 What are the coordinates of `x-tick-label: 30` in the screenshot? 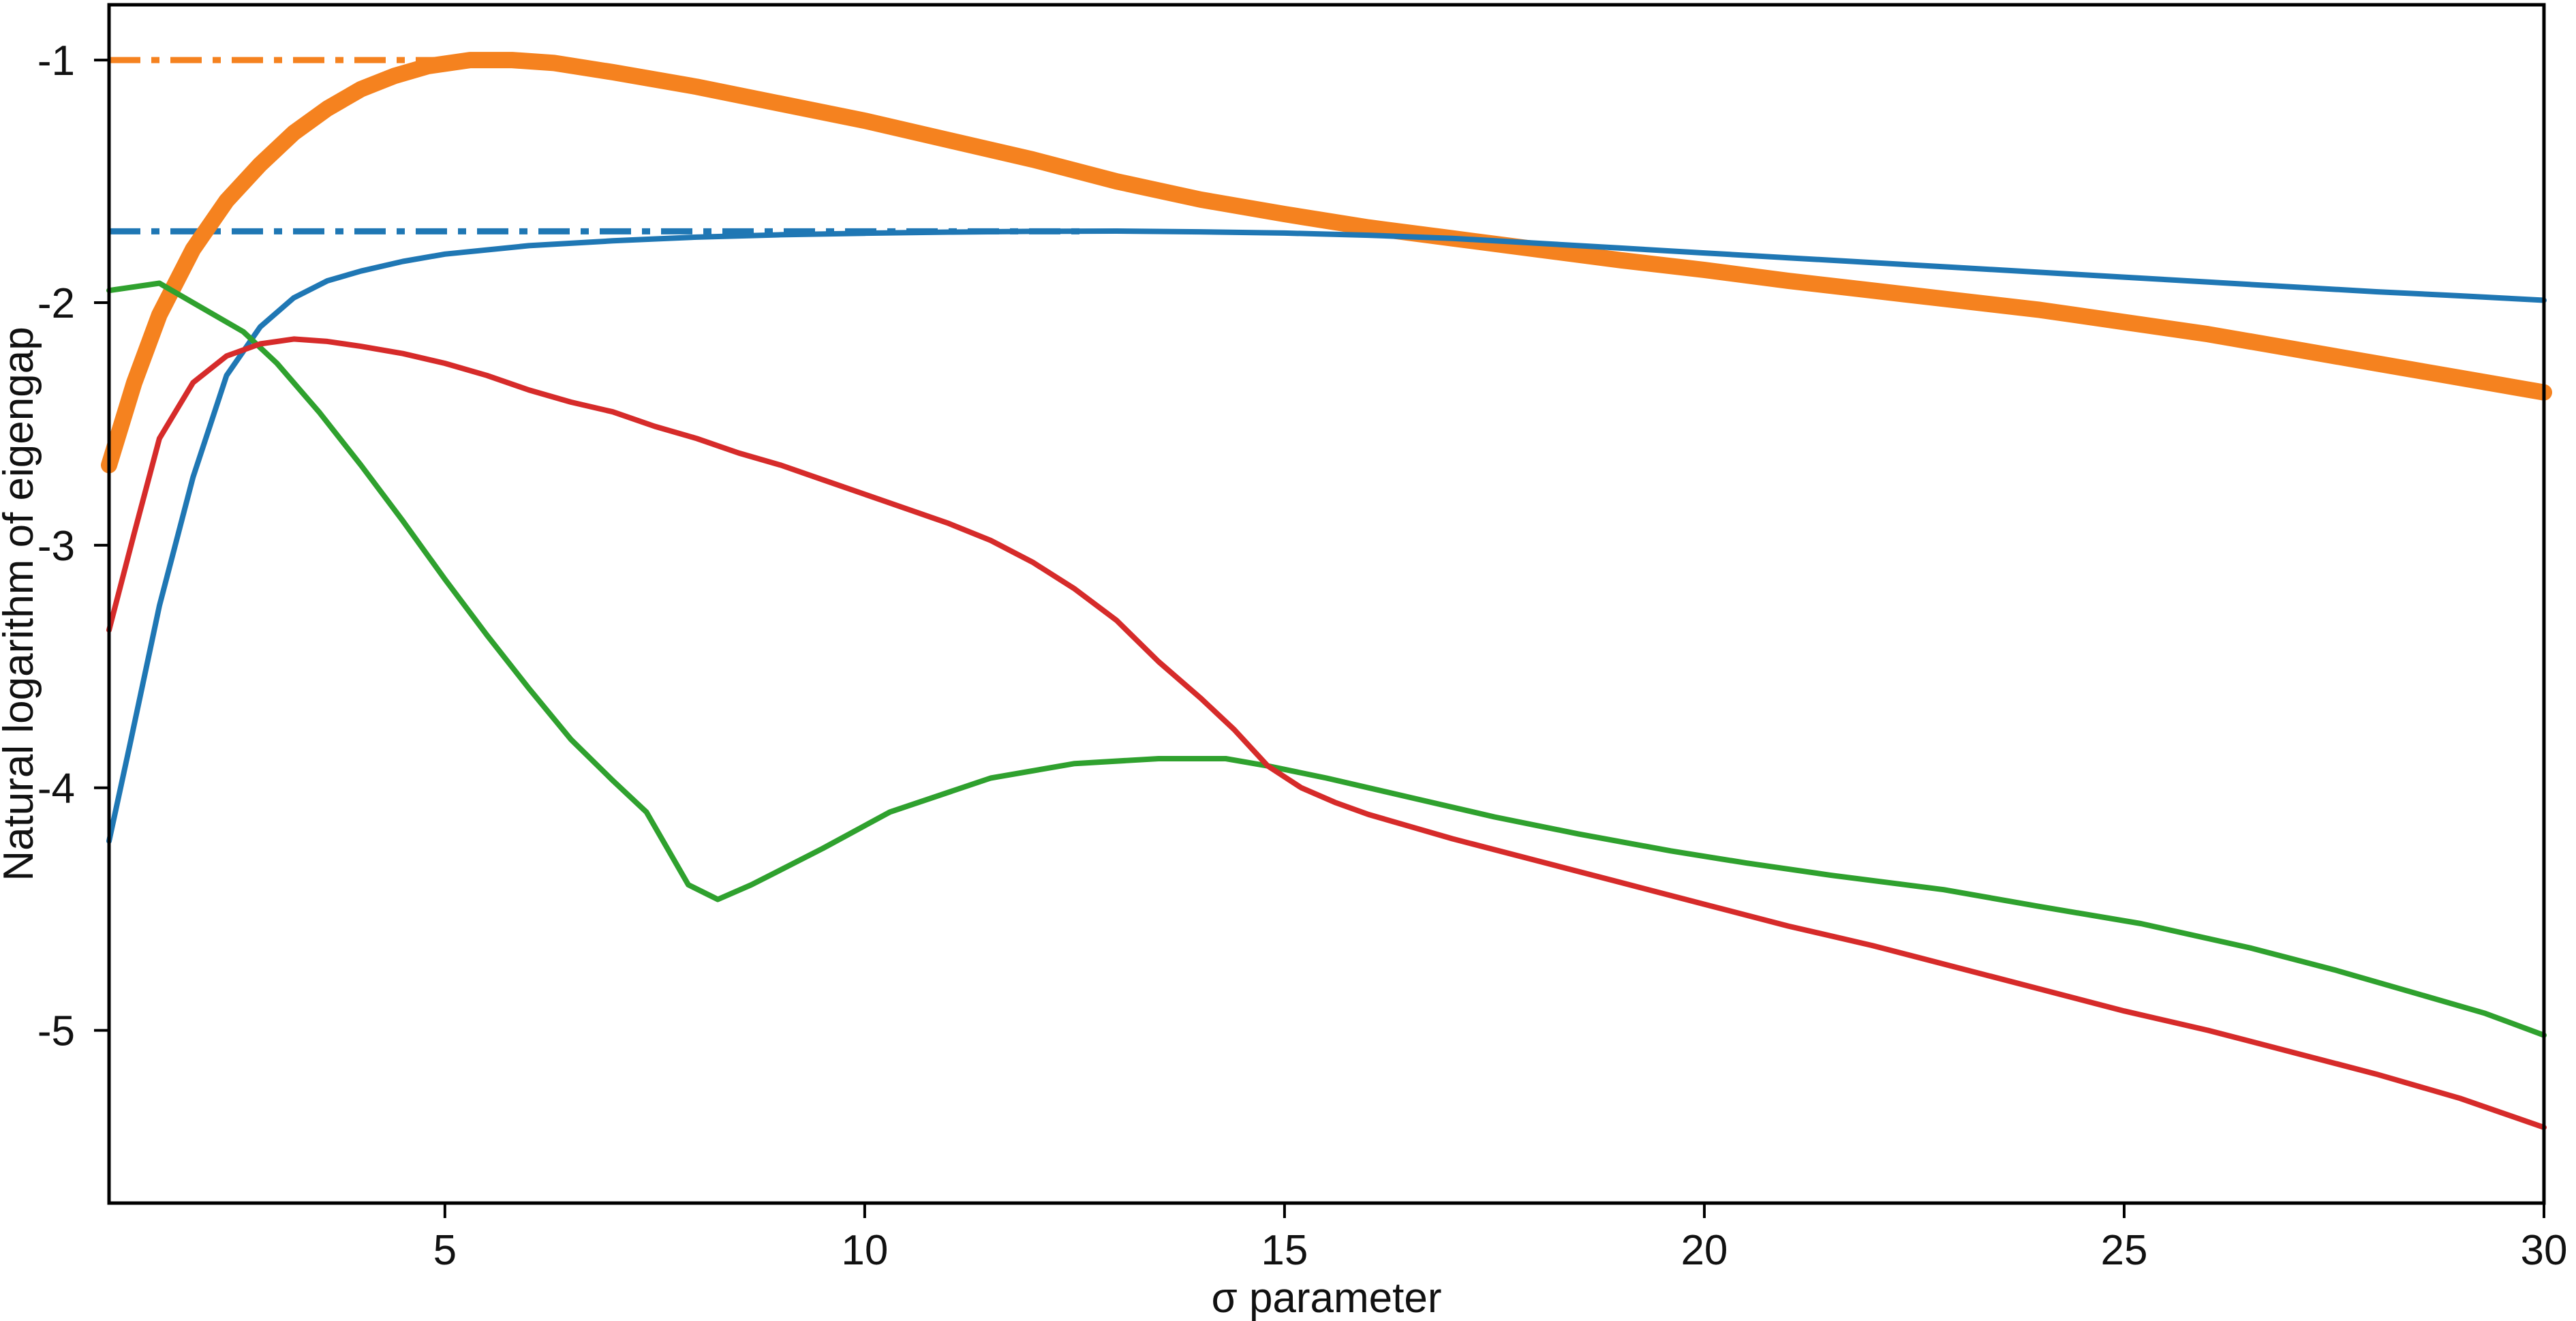 It's located at (2544, 1250).